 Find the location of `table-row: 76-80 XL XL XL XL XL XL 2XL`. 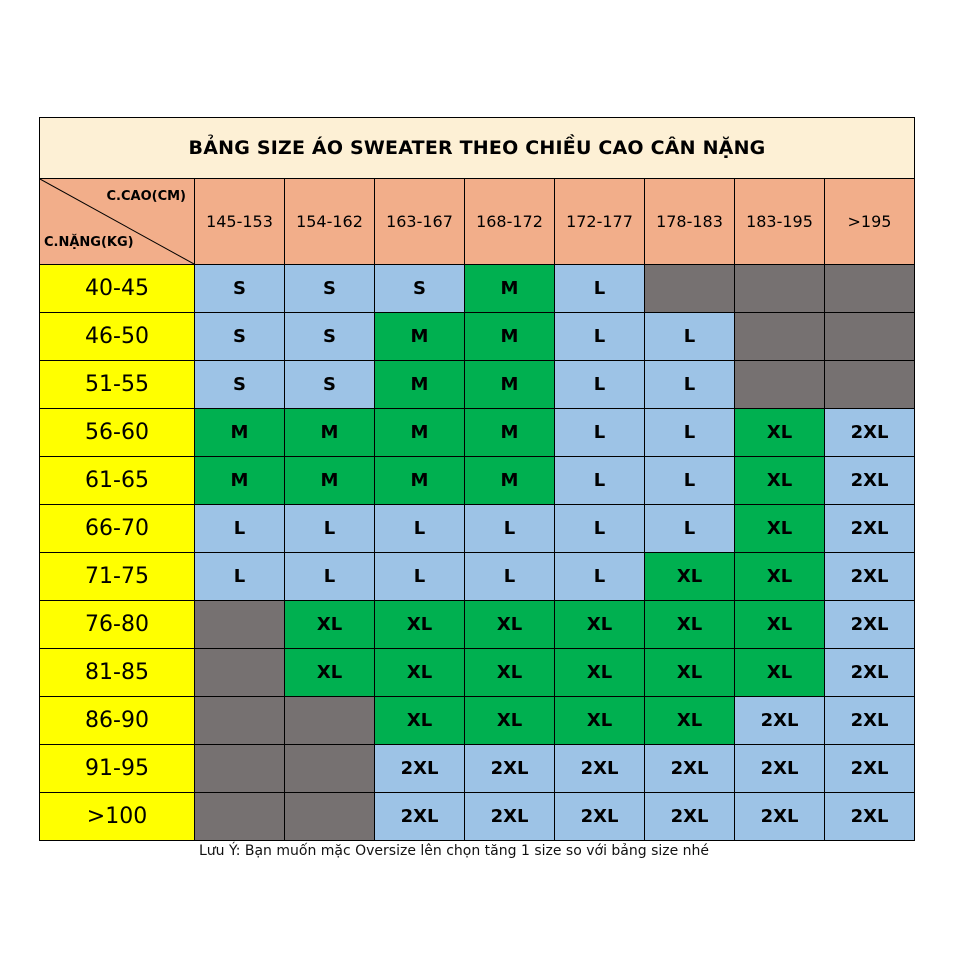

table-row: 76-80 XL XL XL XL XL XL 2XL is located at coordinates (477, 624).